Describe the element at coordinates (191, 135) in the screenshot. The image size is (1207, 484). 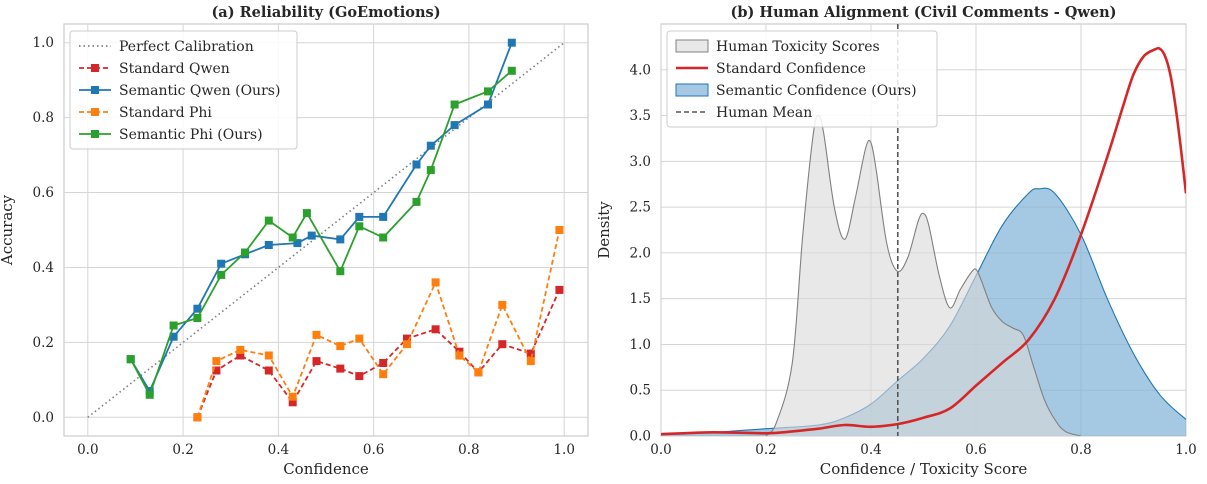
I see `legend-label: Semantic Phi (Ours)` at that location.